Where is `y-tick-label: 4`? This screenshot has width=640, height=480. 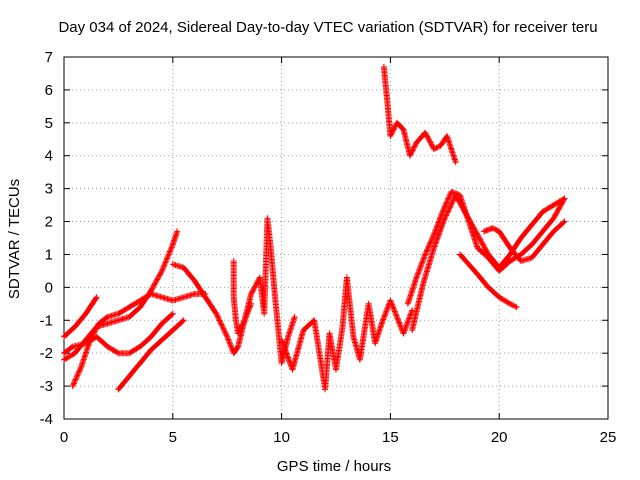
y-tick-label: 4 is located at coordinates (49, 156).